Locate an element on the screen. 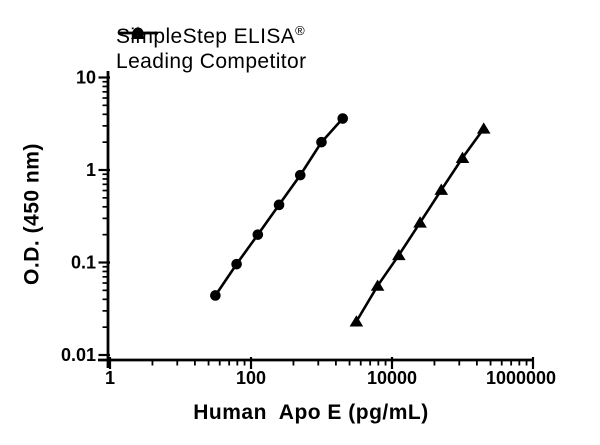  legend-label-simplestep-elisa: SimpleStep ELISA® is located at coordinates (211, 35).